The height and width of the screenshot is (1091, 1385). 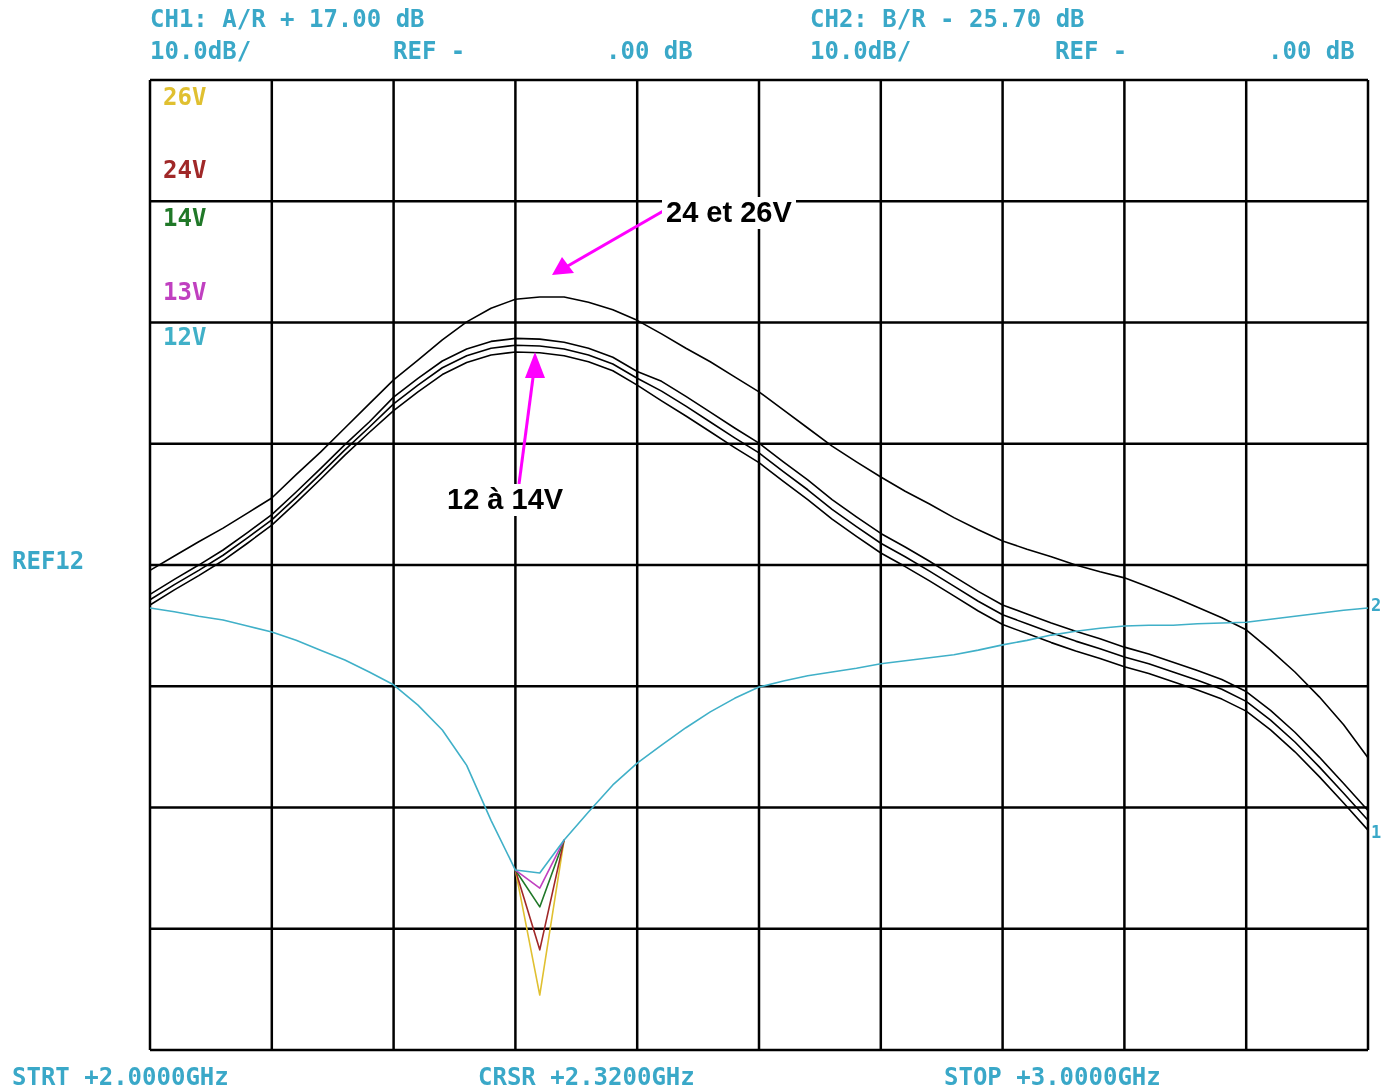 I want to click on text: 14V, so click(x=185, y=218).